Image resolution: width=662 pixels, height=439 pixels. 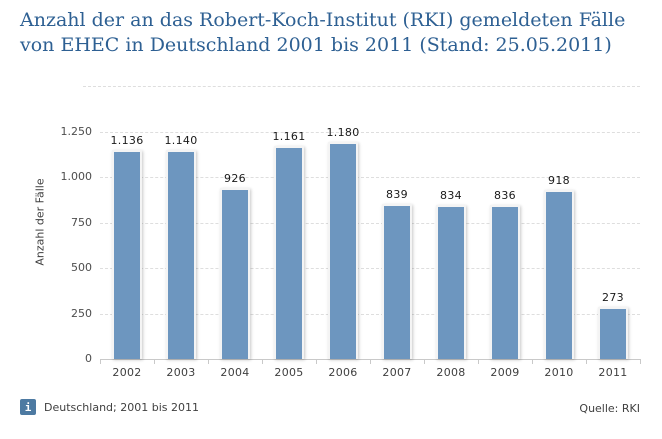 I want to click on info-icon: i, so click(x=28, y=407).